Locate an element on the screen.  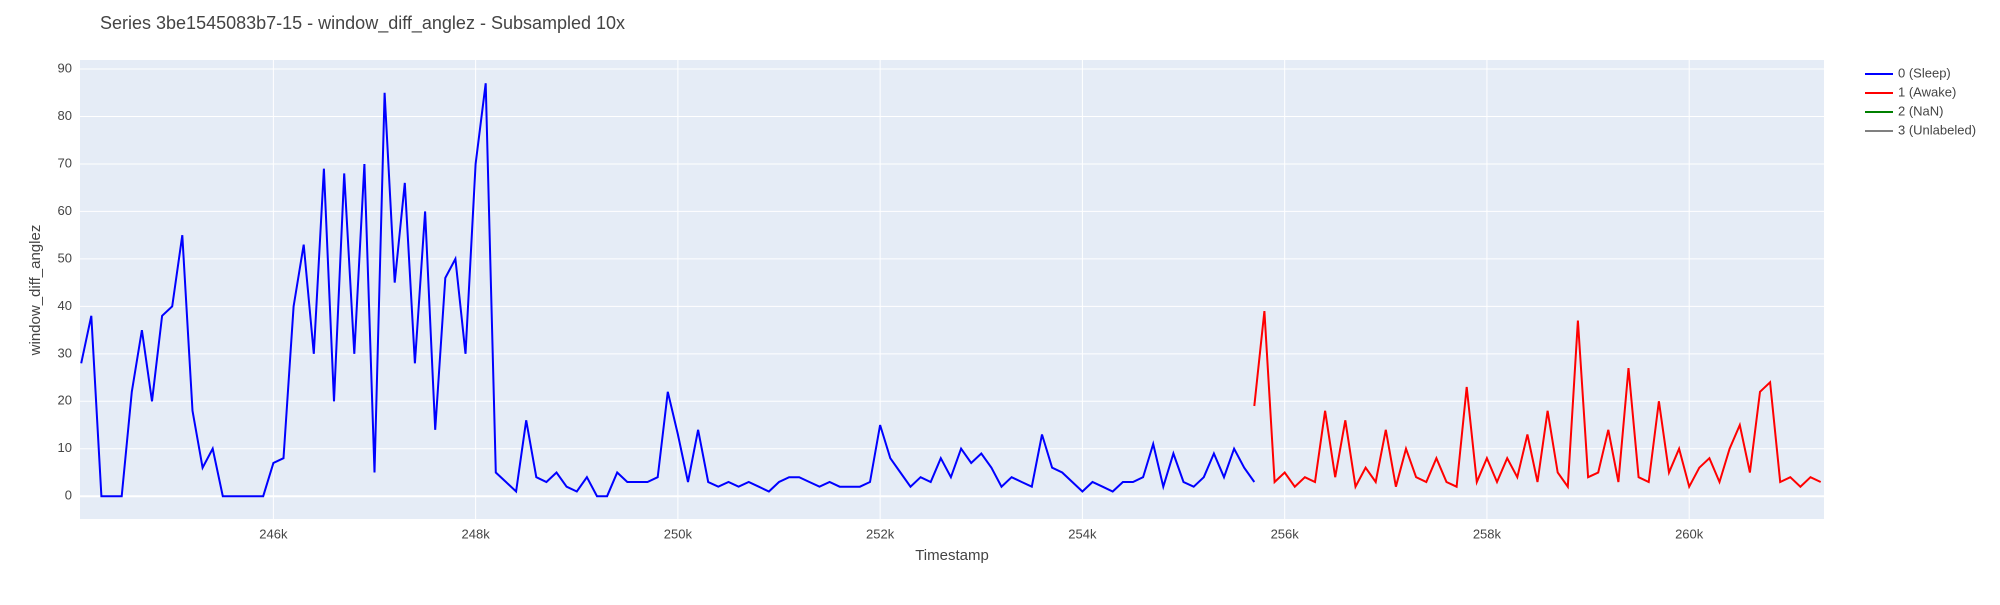
legend-label: 2 (NaN) is located at coordinates (1921, 110).